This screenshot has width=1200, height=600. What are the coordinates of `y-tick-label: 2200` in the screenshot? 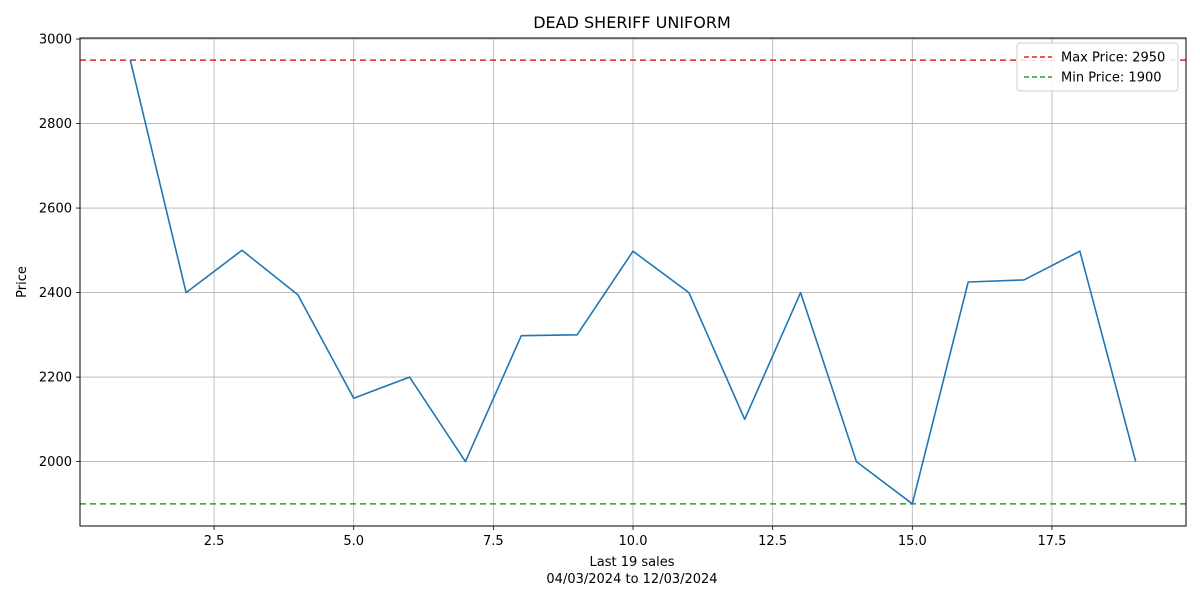 It's located at (55, 378).